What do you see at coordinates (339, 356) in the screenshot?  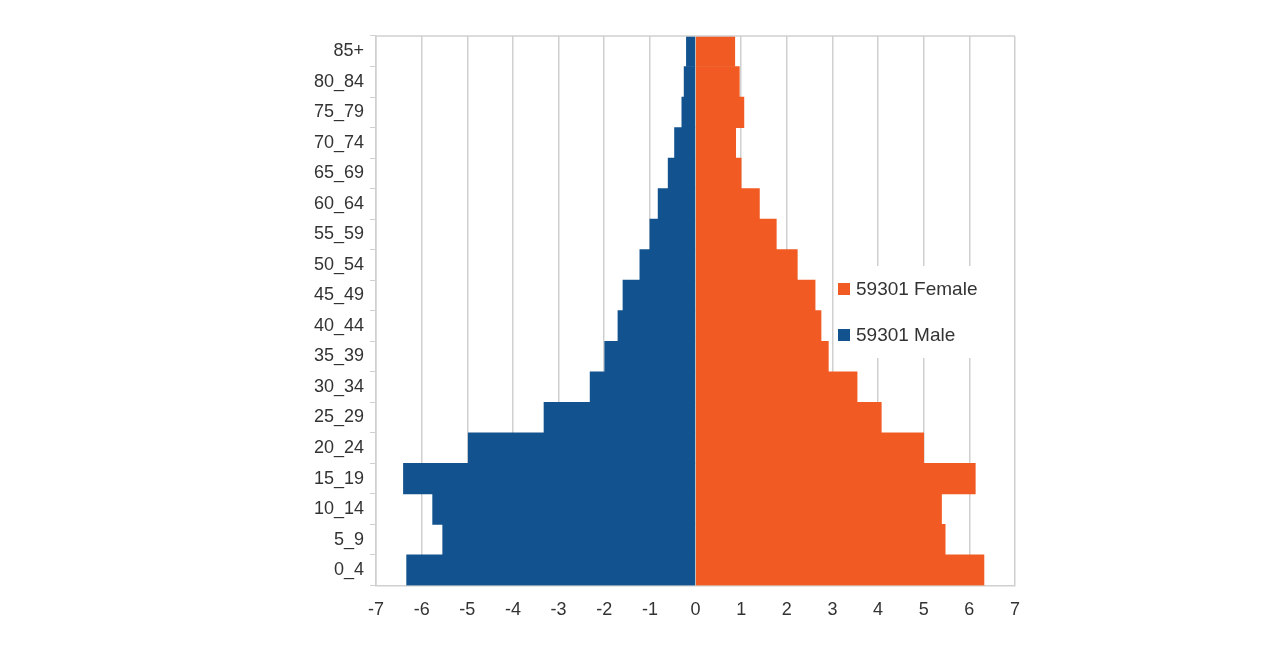 I see `y-tick-label: 35_39` at bounding box center [339, 356].